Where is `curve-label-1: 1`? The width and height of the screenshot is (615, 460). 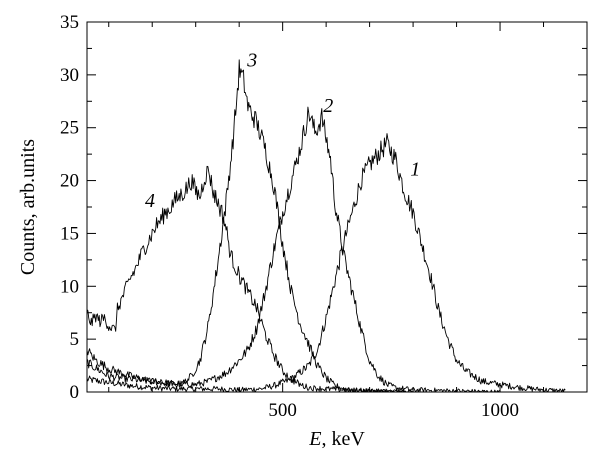 curve-label-1: 1 is located at coordinates (415, 169).